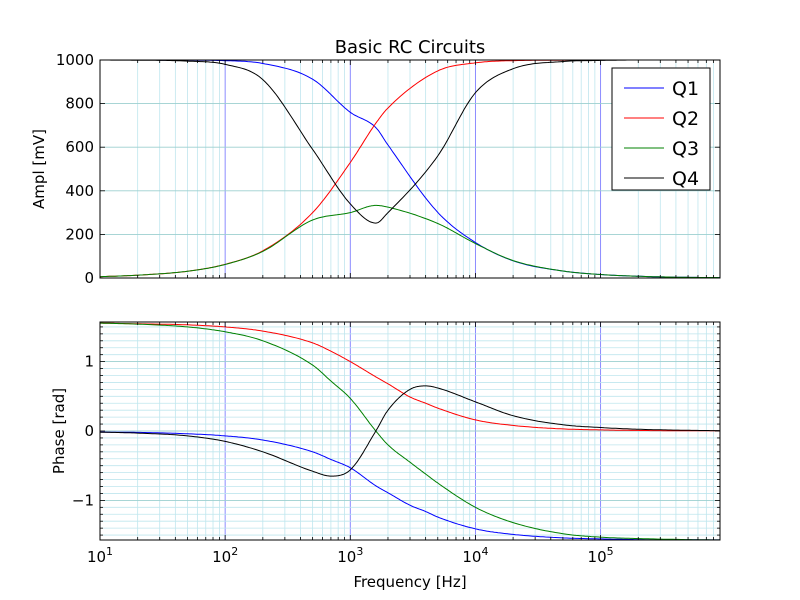  I want to click on y-tick-label: 1000, so click(75, 60).